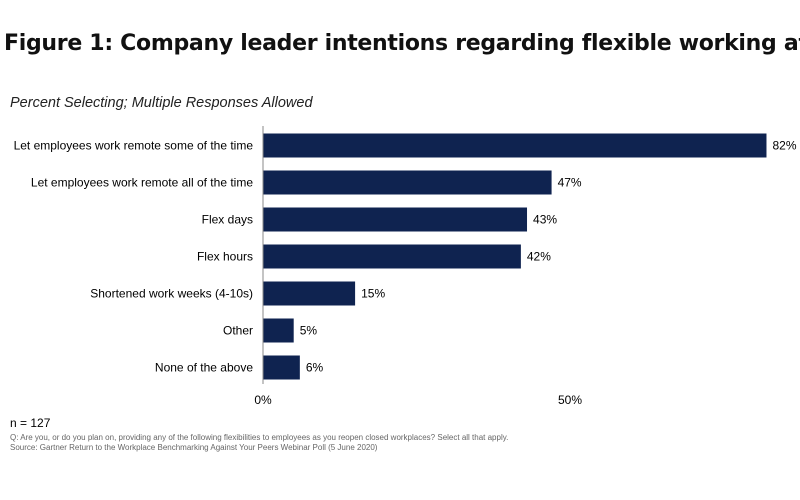 The width and height of the screenshot is (800, 500). What do you see at coordinates (30, 423) in the screenshot?
I see `sample-size-label: n = 127` at bounding box center [30, 423].